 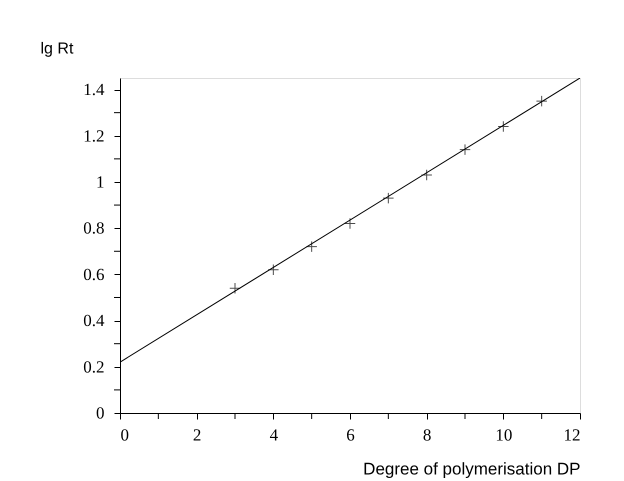 What do you see at coordinates (197, 435) in the screenshot?
I see `x-tick-label: 2` at bounding box center [197, 435].